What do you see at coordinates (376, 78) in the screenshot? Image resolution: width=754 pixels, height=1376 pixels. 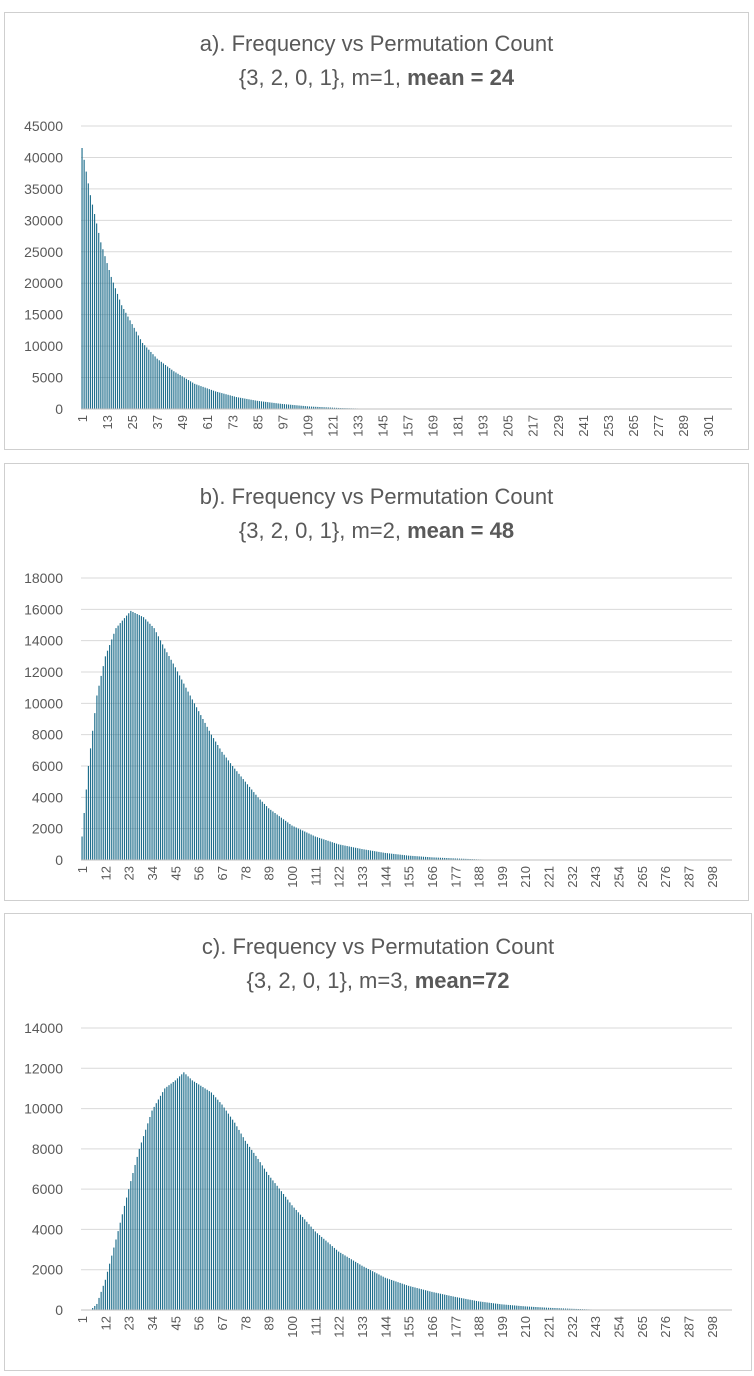 I see `chart-title-line2: {3, 2, 0, 1}, m=1, mean = 24` at bounding box center [376, 78].